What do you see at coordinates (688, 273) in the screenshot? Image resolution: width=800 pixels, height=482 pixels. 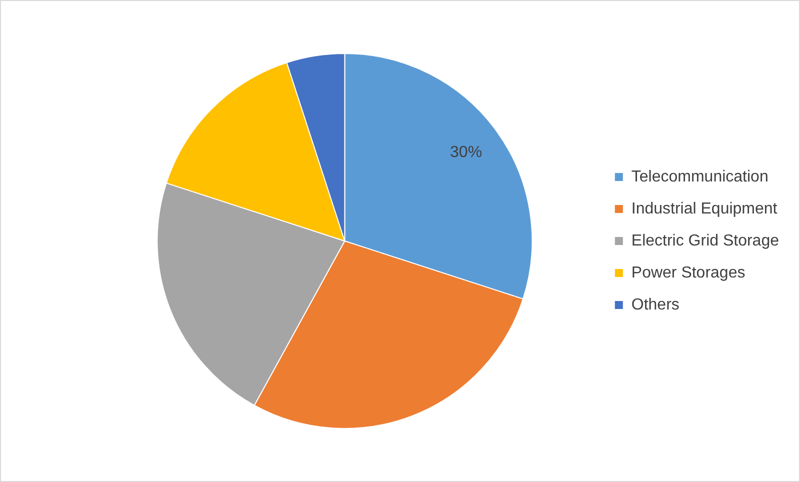 I see `legend-label: Power Storages` at bounding box center [688, 273].